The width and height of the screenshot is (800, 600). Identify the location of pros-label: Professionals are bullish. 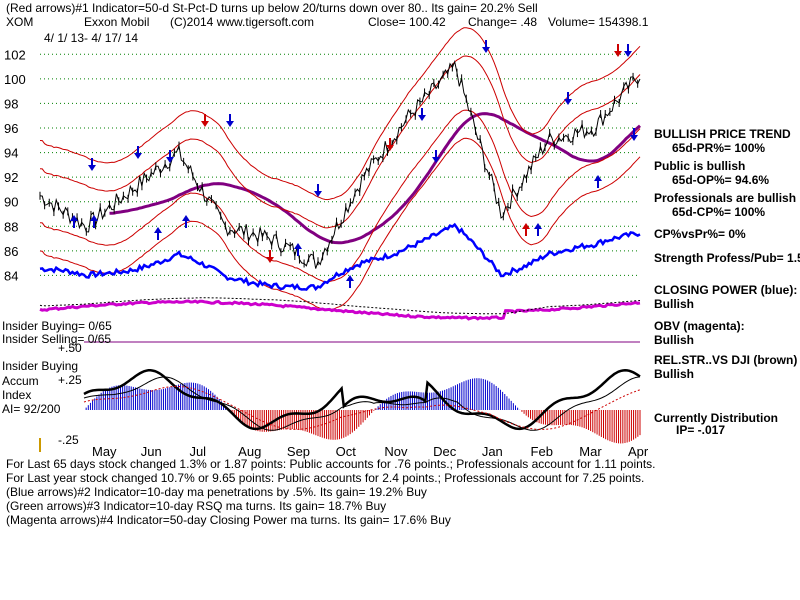
(725, 198).